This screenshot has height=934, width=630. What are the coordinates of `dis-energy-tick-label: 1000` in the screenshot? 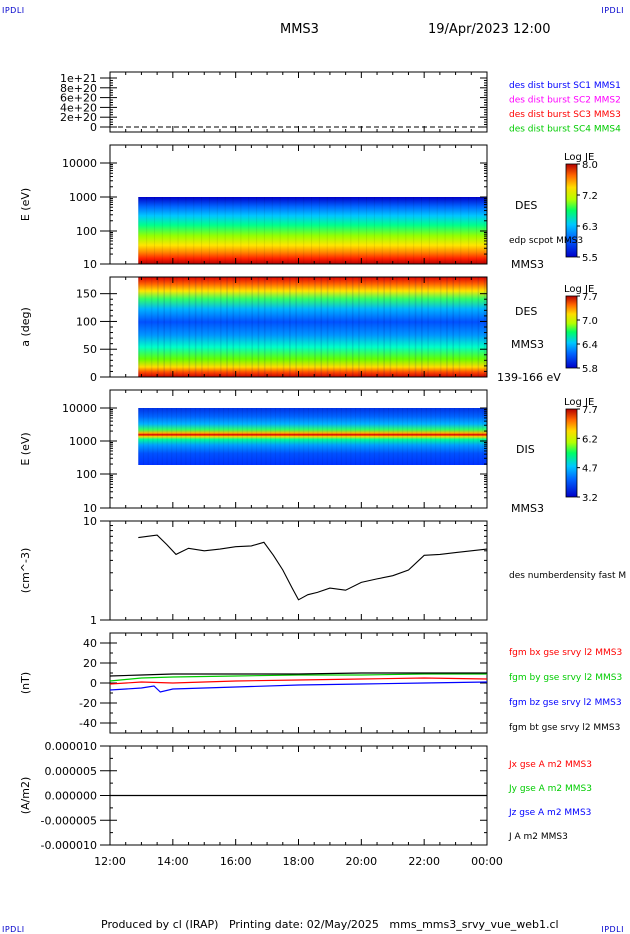 It's located at (83, 441).